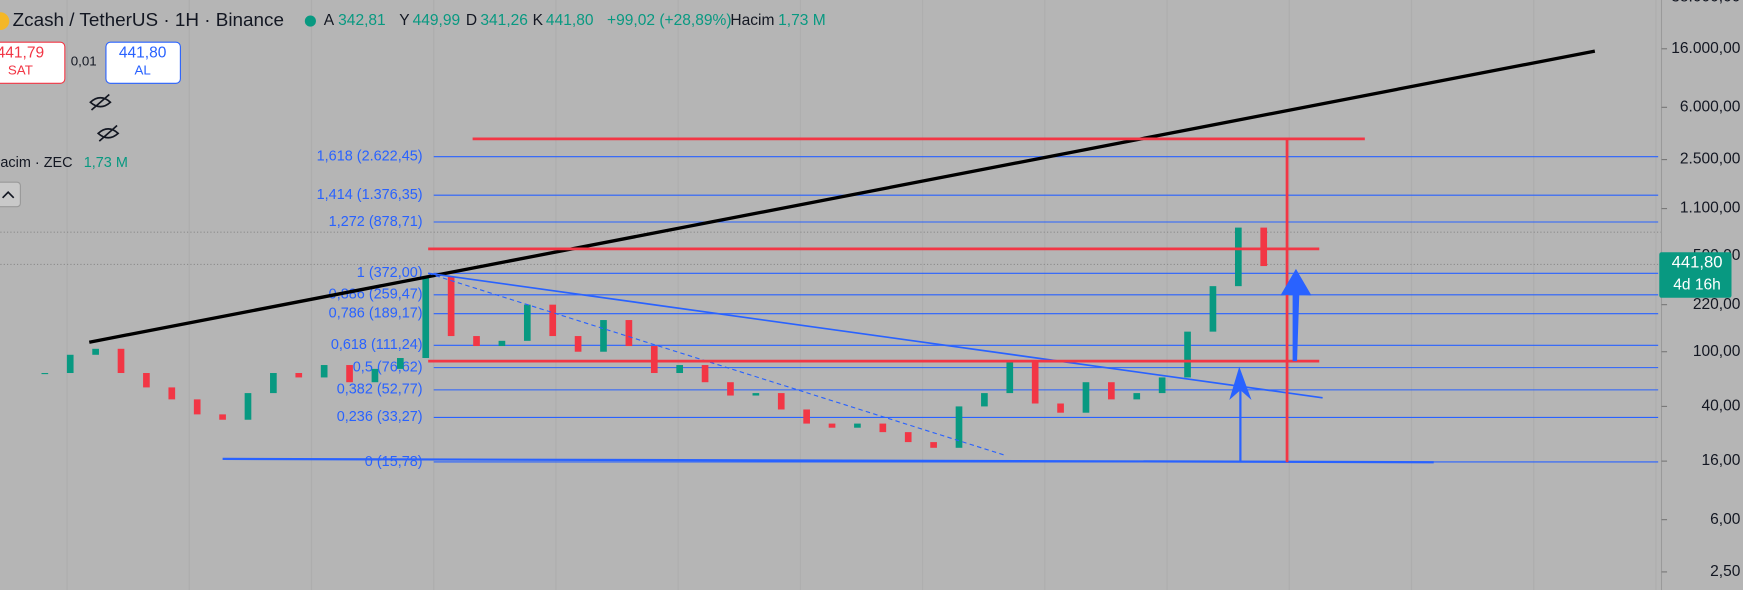  I want to click on ohlc-value: 341,26, so click(504, 20).